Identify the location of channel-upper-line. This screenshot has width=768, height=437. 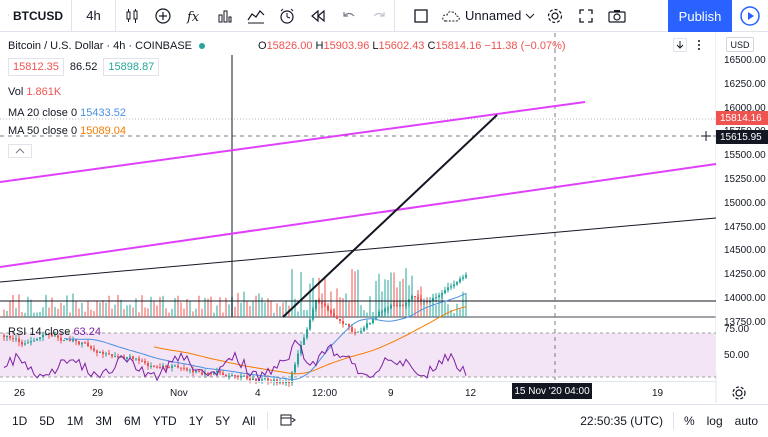
(293, 142).